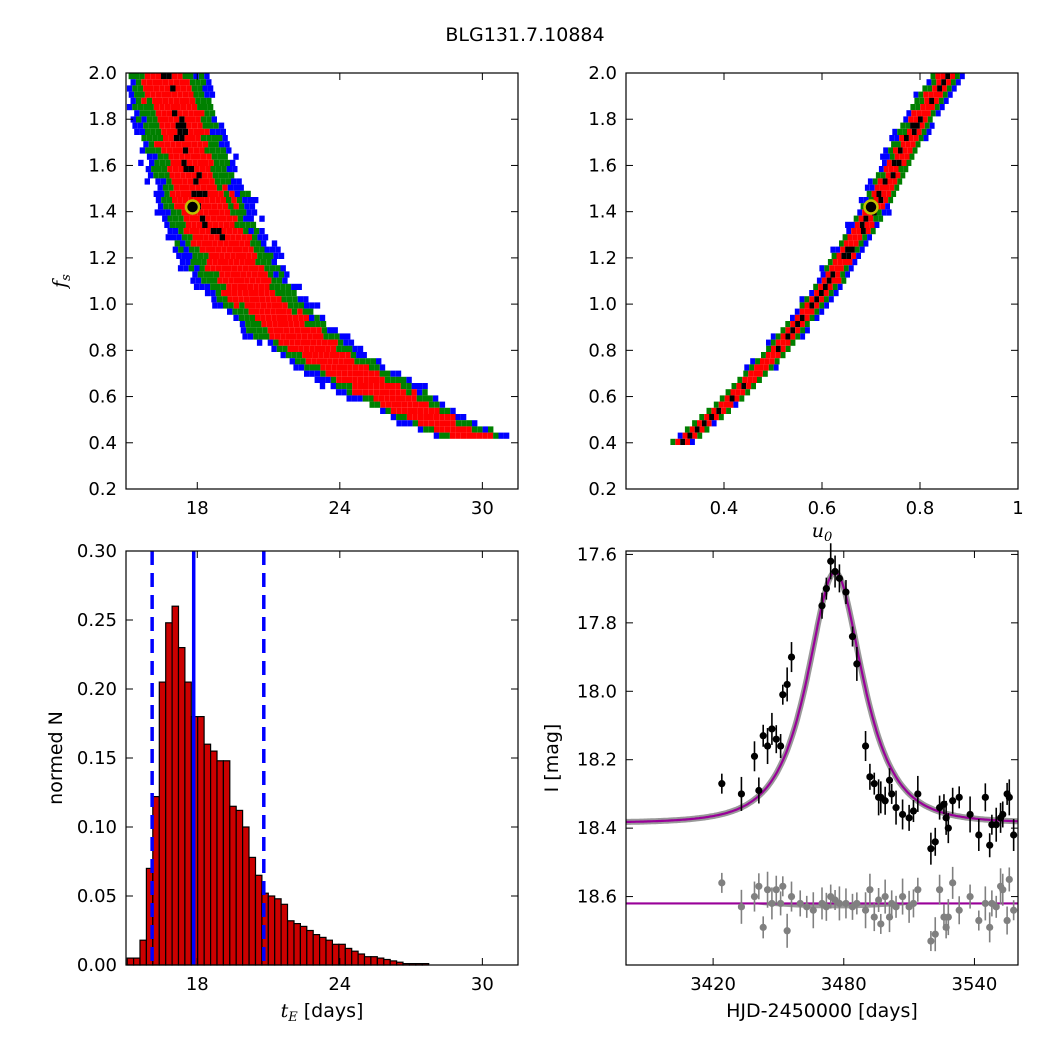 The width and height of the screenshot is (1050, 1050). Describe the element at coordinates (322, 281) in the screenshot. I see `plot-frame` at that location.